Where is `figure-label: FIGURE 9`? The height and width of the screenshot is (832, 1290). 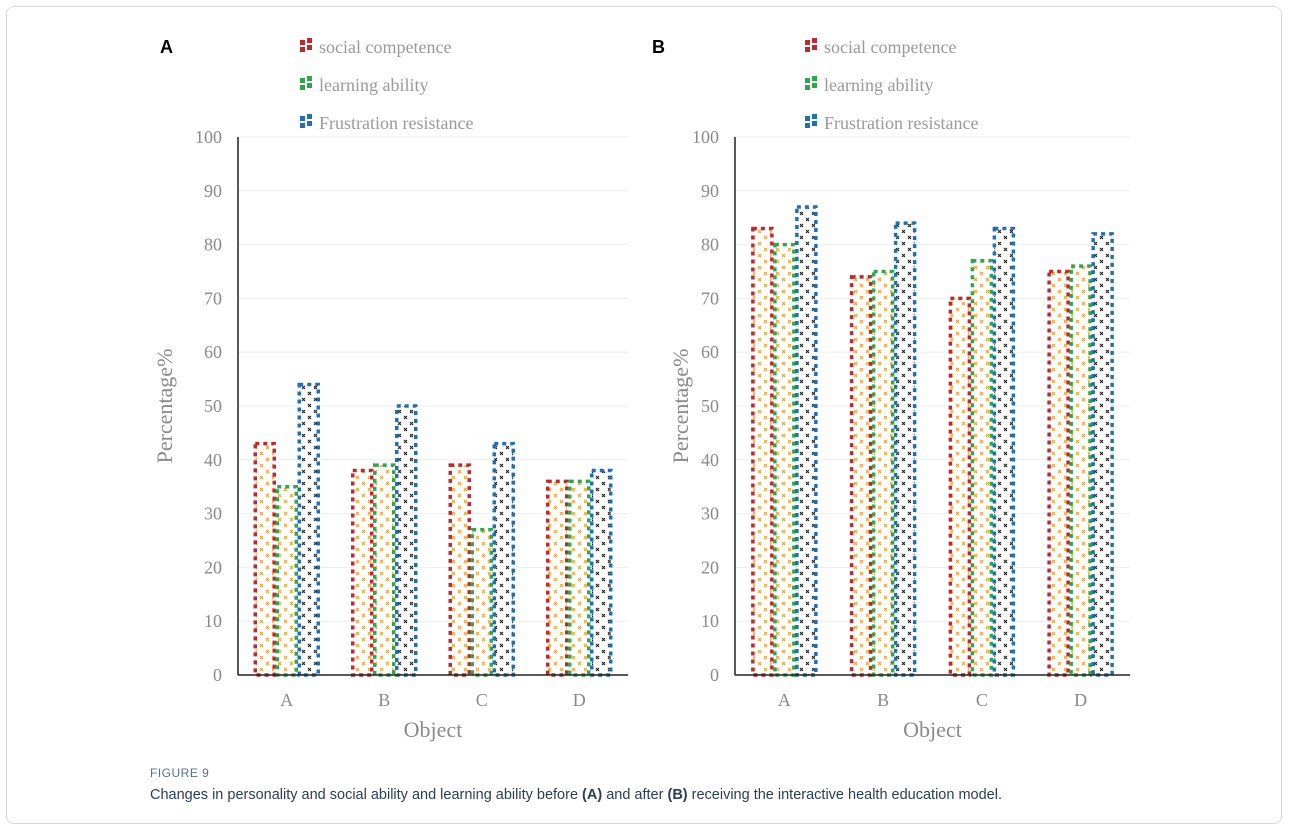 figure-label: FIGURE 9 is located at coordinates (180, 773).